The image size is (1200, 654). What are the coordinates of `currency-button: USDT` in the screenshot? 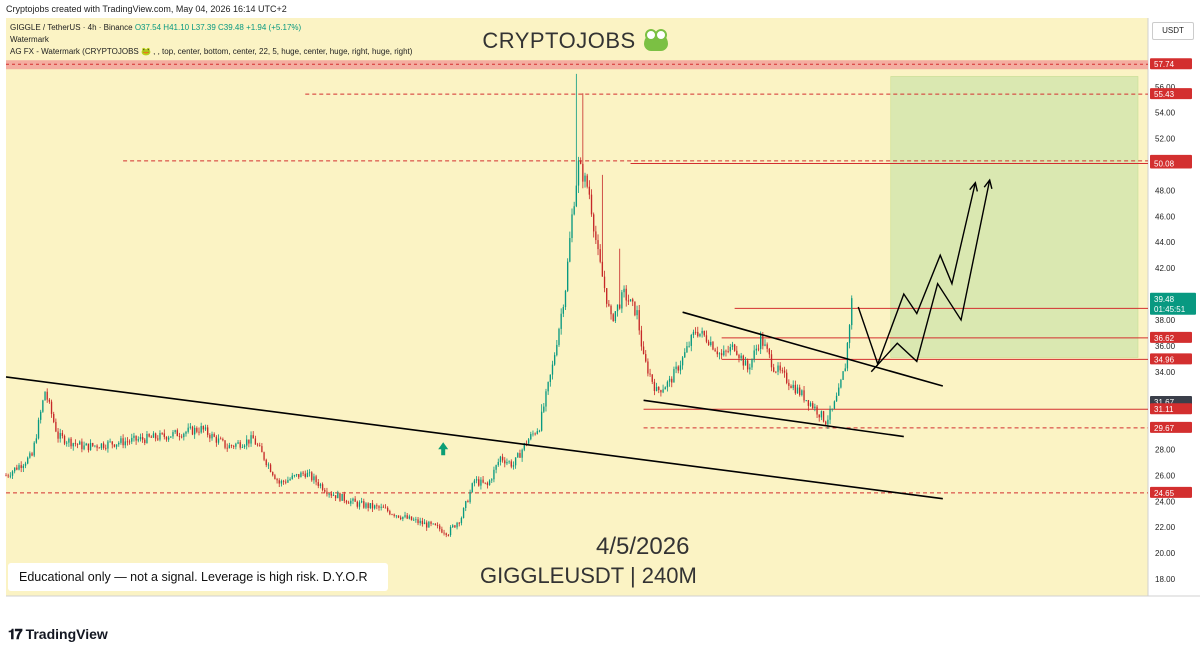 It's located at (1173, 31).